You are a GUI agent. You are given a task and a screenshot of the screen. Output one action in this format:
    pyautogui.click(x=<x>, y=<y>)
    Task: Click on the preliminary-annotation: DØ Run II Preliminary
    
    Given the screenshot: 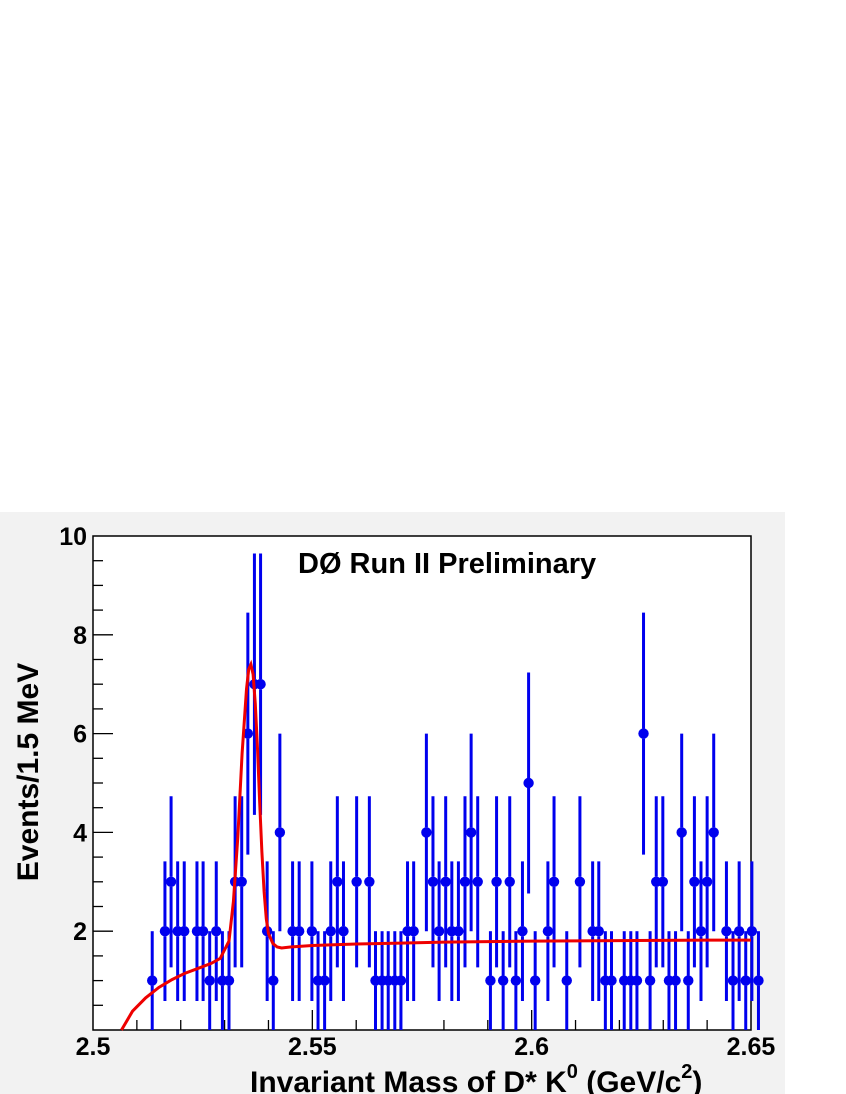 What is the action you would take?
    pyautogui.click(x=447, y=564)
    